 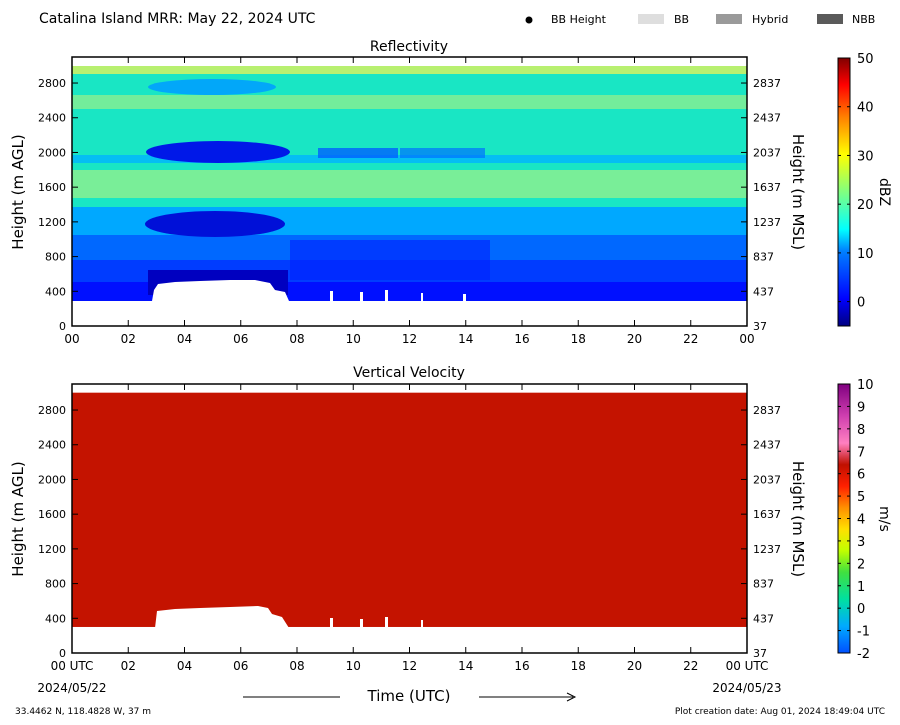 What do you see at coordinates (409, 159) in the screenshot?
I see `reflectivity-band-1900` at bounding box center [409, 159].